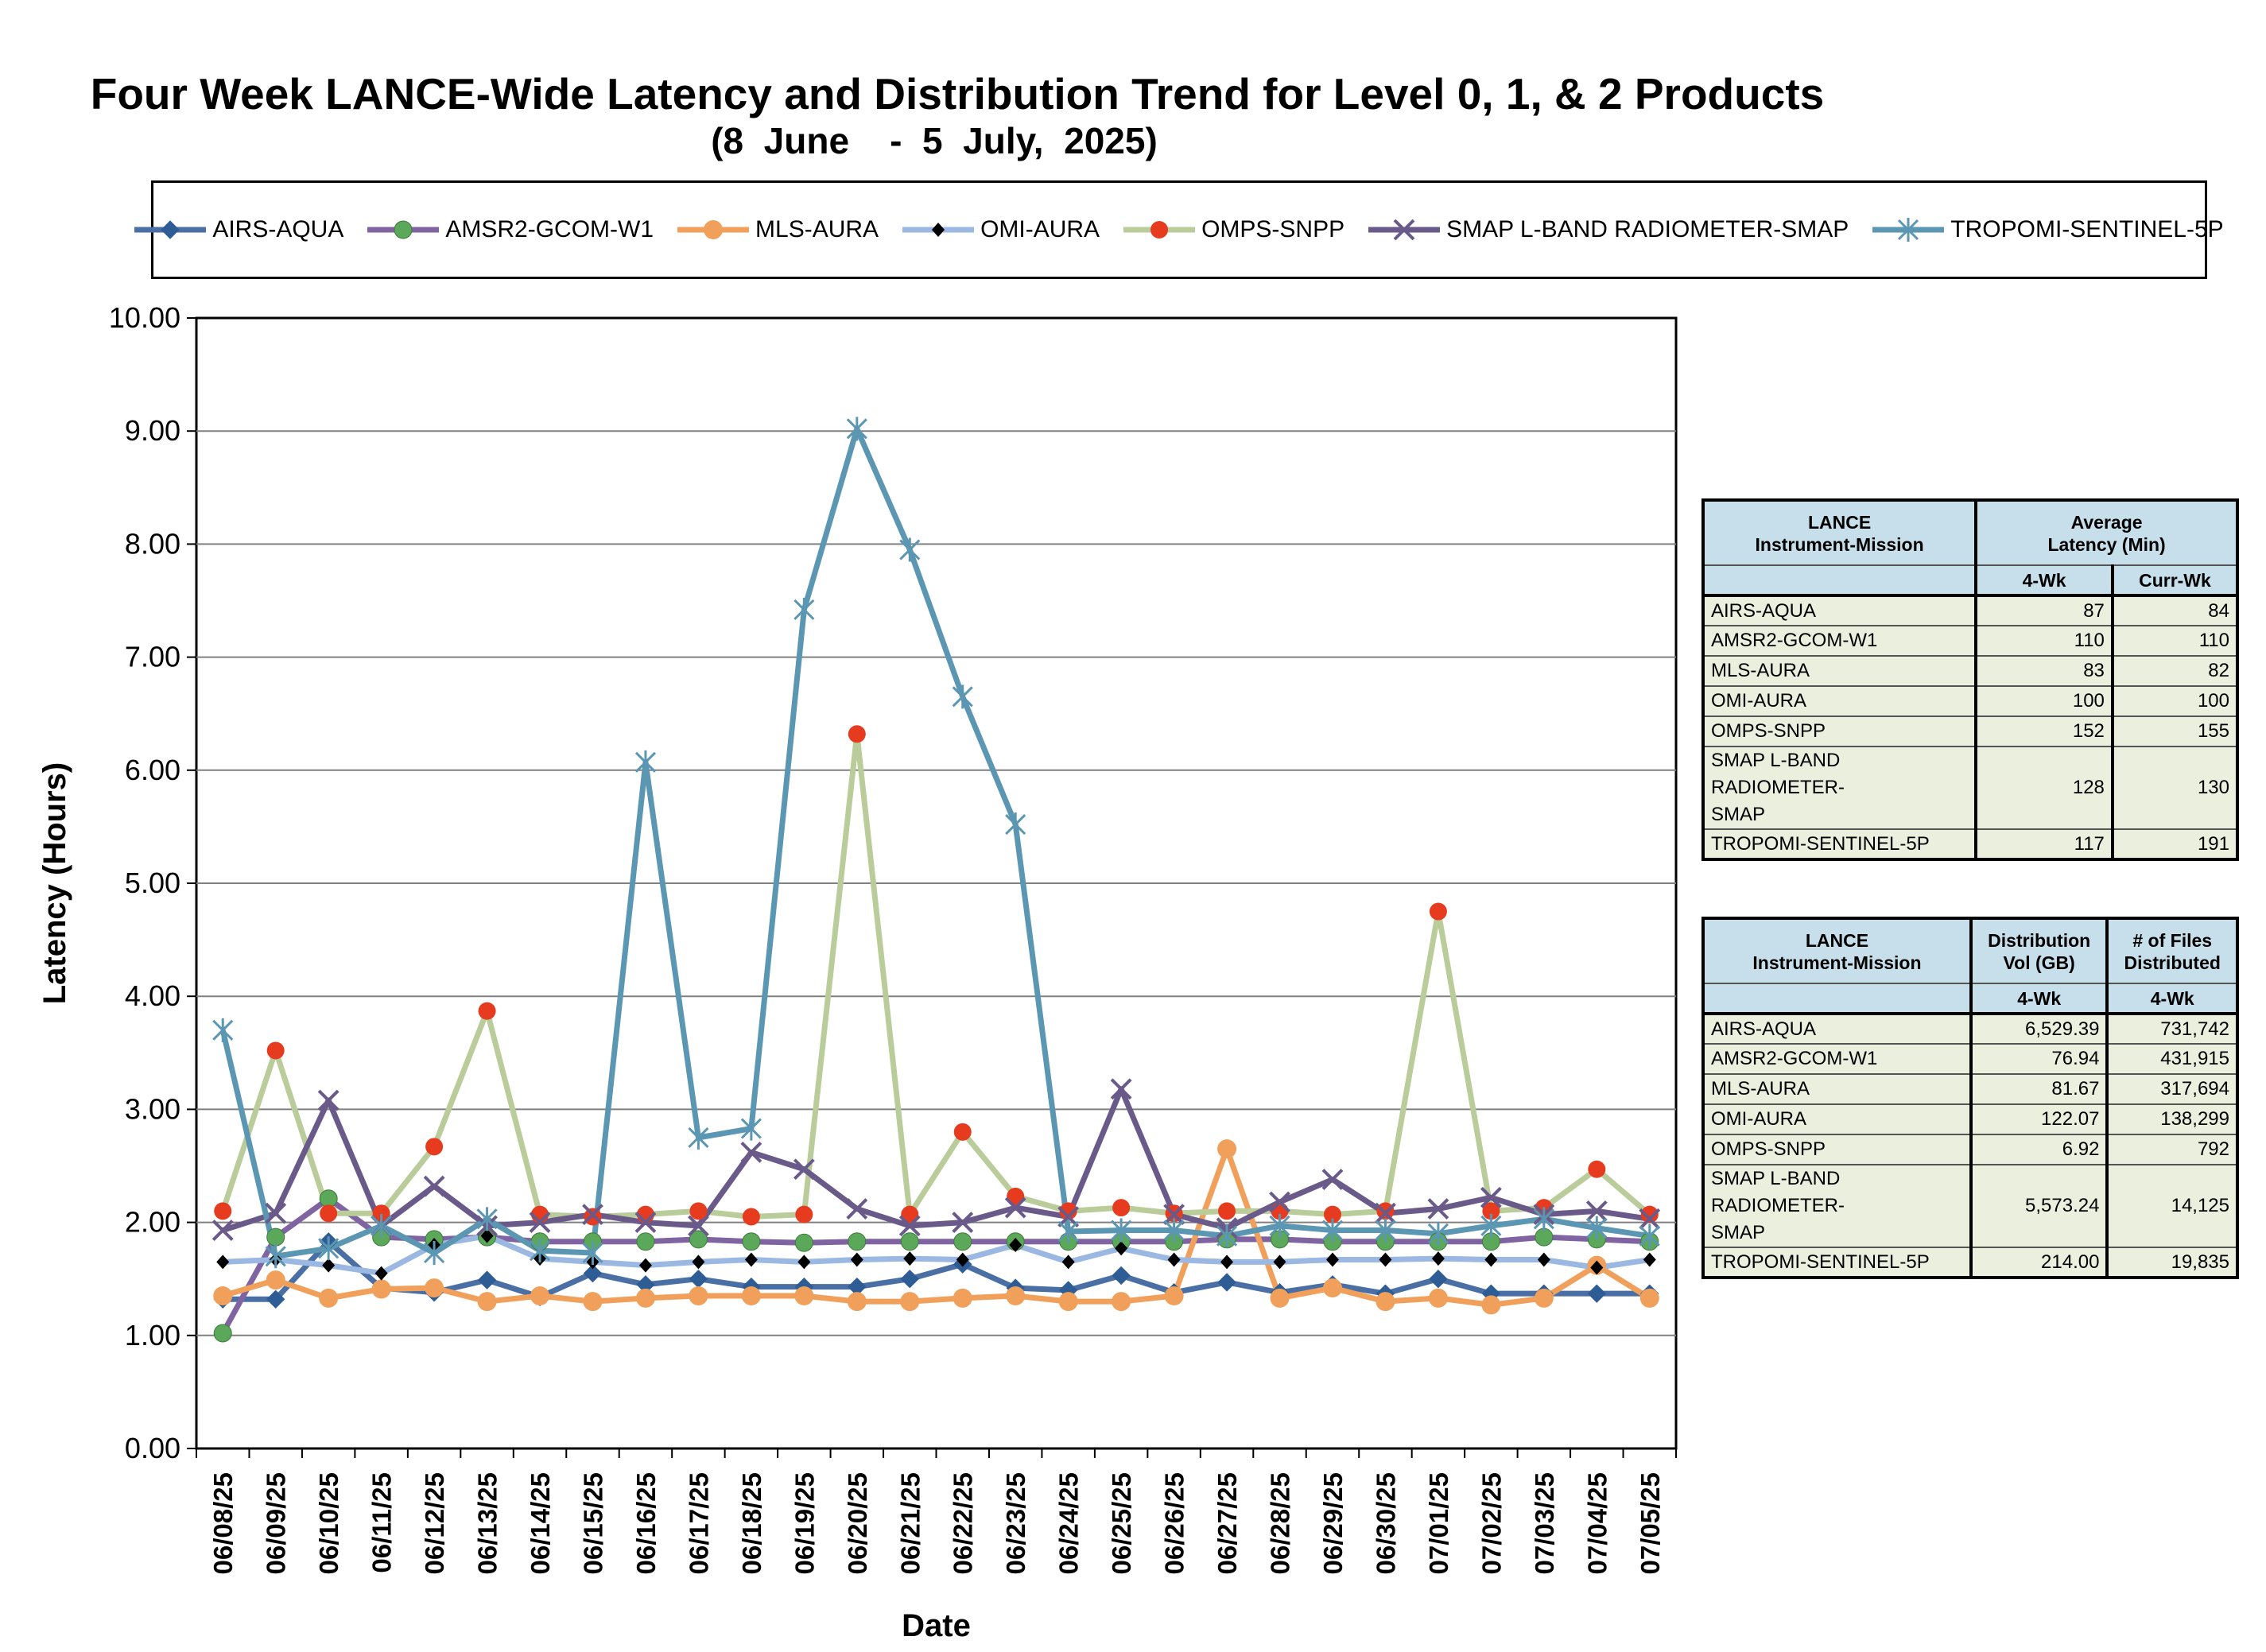 This screenshot has width=2266, height=1652. What do you see at coordinates (2175, 701) in the screenshot?
I see `lat-cell-b: 100` at bounding box center [2175, 701].